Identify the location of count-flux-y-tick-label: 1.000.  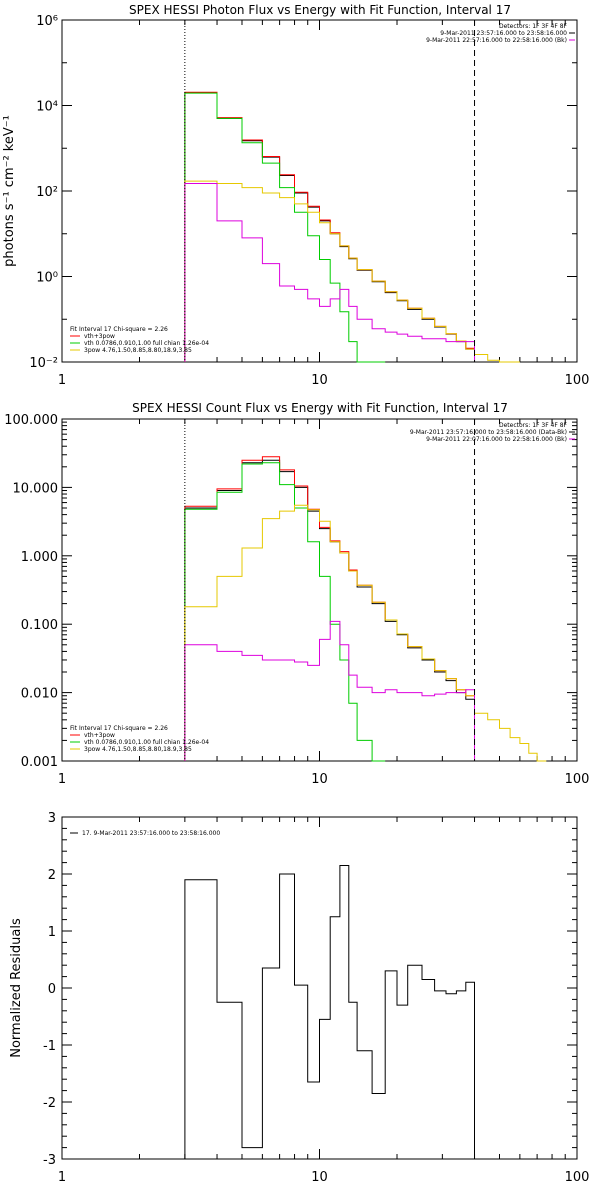
(39, 557).